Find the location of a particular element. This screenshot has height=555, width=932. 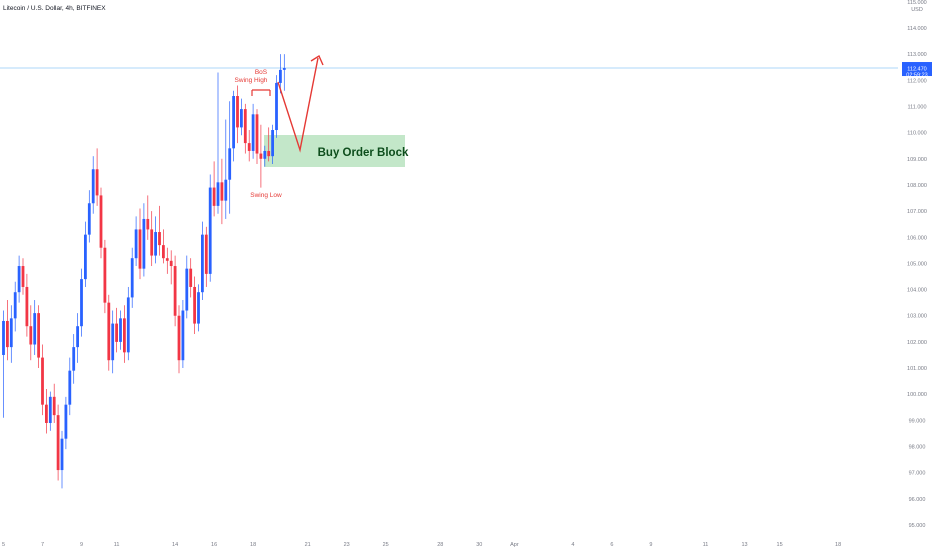

swing-high-line is located at coordinates (261, 92).